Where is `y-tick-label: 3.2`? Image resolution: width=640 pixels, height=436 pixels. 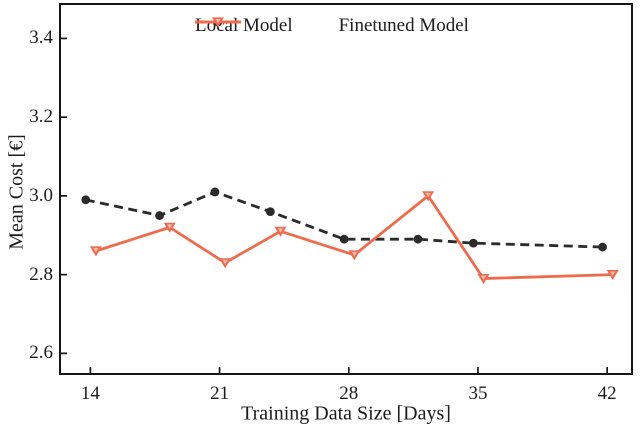
y-tick-label: 3.2 is located at coordinates (41, 117).